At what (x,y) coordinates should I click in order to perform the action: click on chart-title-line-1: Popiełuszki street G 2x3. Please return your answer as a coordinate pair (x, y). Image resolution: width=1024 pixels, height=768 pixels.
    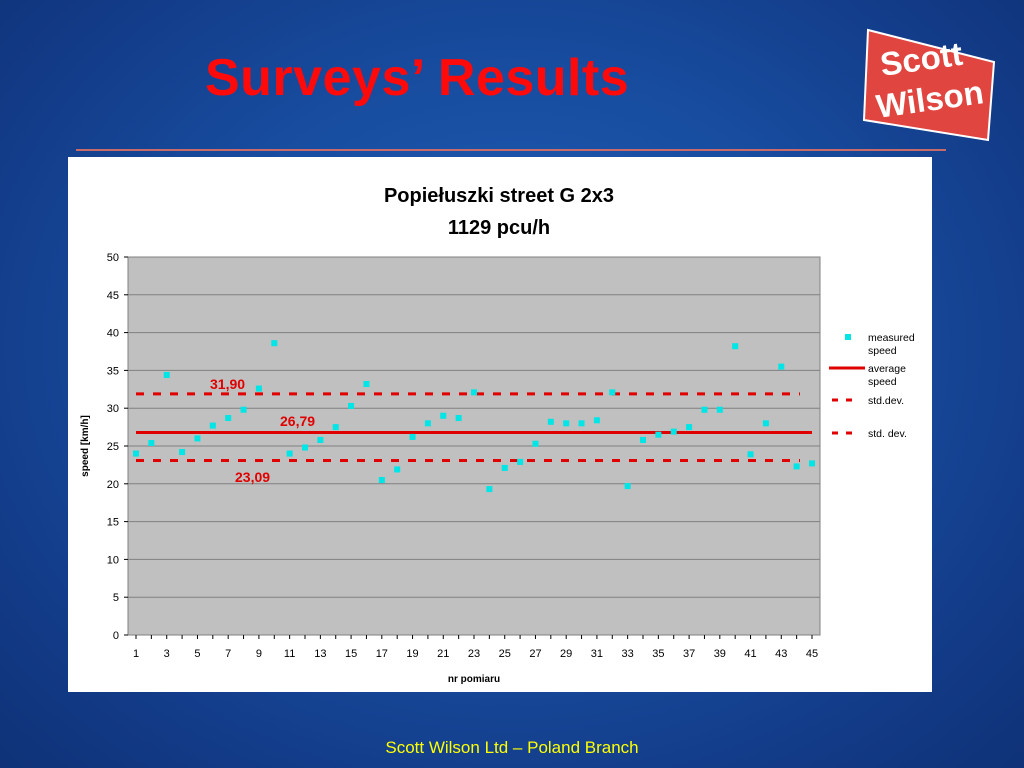
    Looking at the image, I should click on (499, 196).